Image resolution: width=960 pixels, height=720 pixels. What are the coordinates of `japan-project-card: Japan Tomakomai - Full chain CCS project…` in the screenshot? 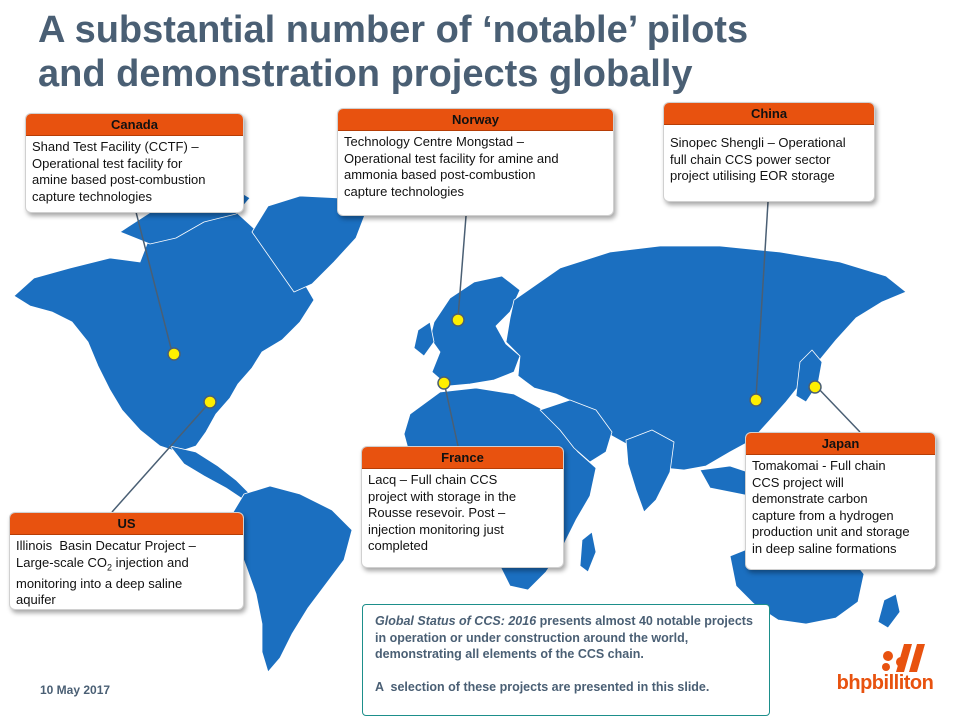 It's located at (840, 501).